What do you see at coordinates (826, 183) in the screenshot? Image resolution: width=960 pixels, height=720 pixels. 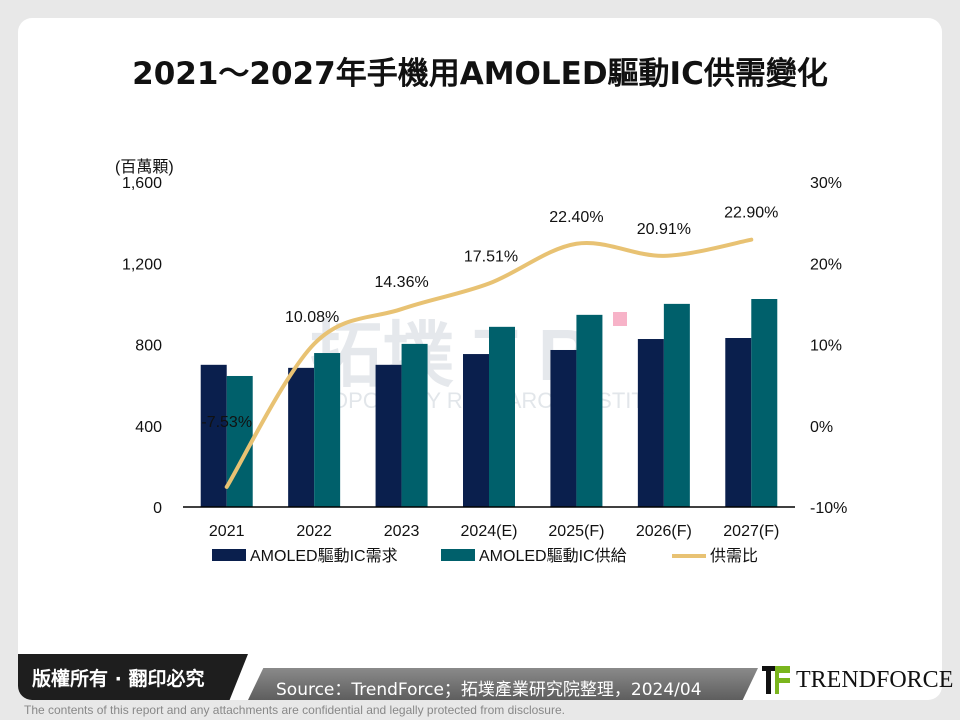 I see `y2-tick-label: 30%` at bounding box center [826, 183].